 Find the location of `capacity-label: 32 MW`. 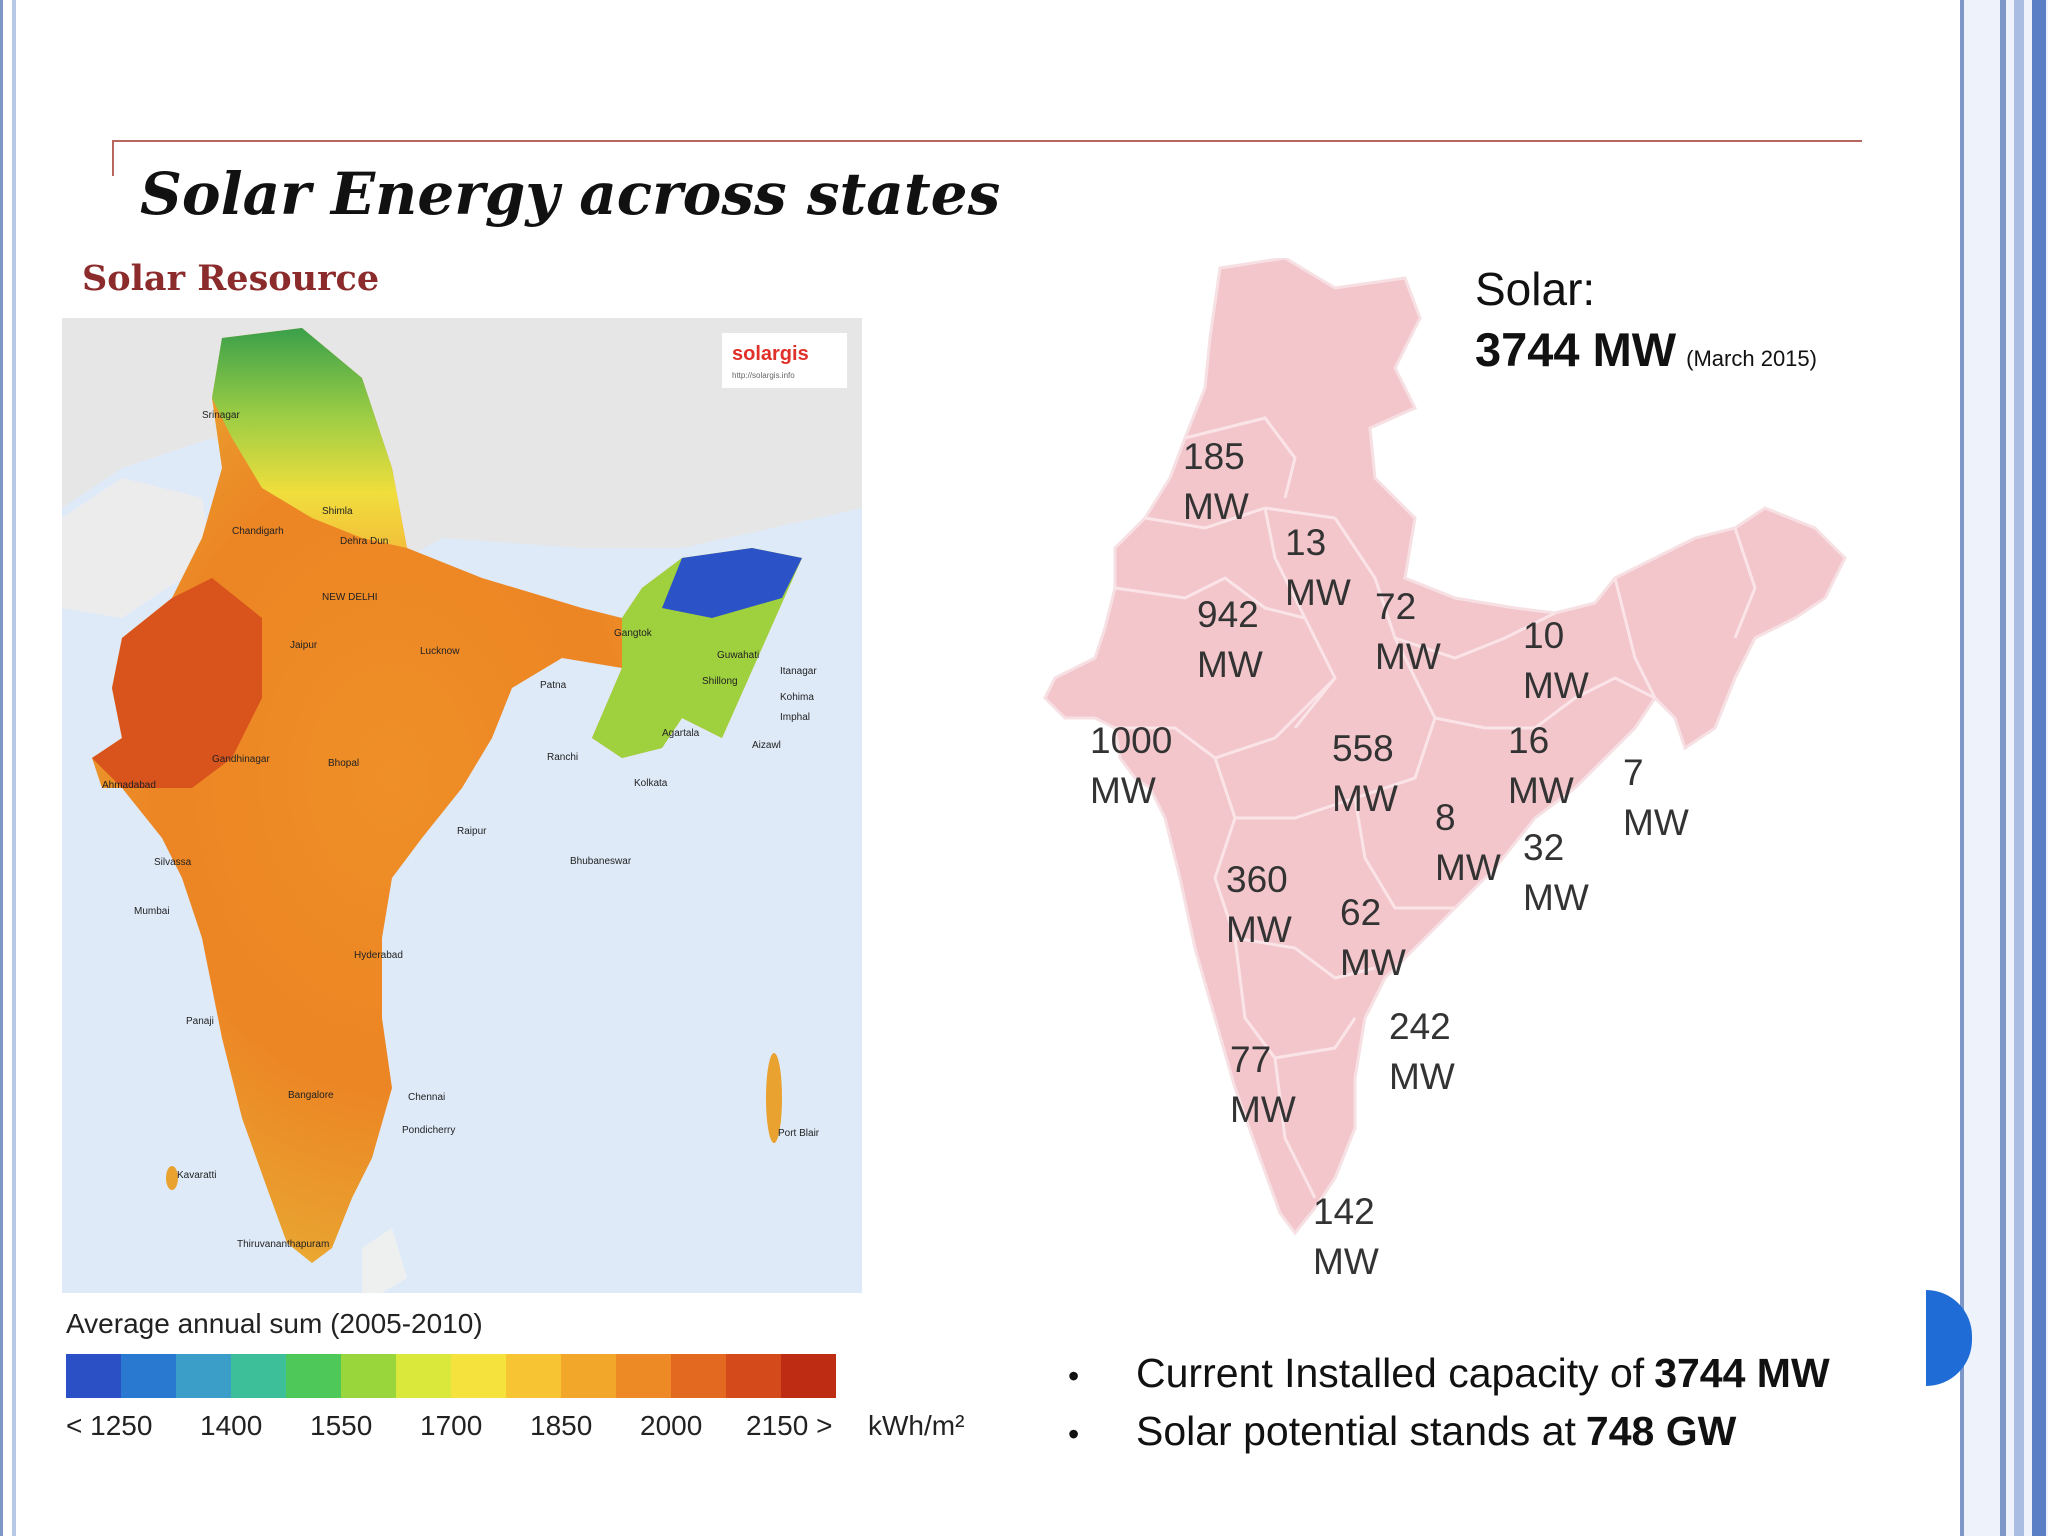

capacity-label: 32 MW is located at coordinates (1556, 872).